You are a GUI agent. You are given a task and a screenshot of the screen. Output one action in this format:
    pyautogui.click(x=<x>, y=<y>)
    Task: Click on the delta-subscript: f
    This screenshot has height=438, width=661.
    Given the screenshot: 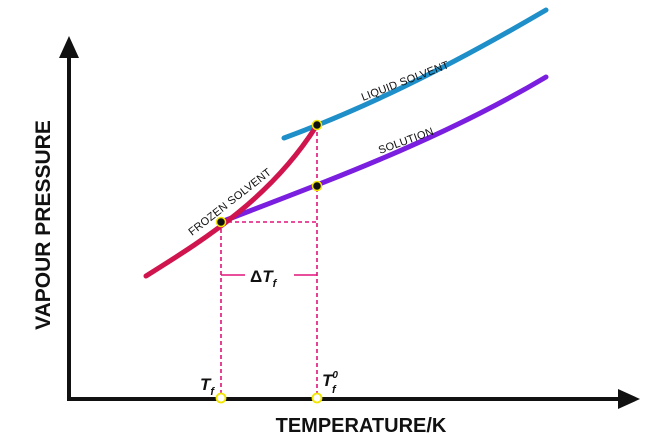 What is the action you would take?
    pyautogui.click(x=275, y=284)
    